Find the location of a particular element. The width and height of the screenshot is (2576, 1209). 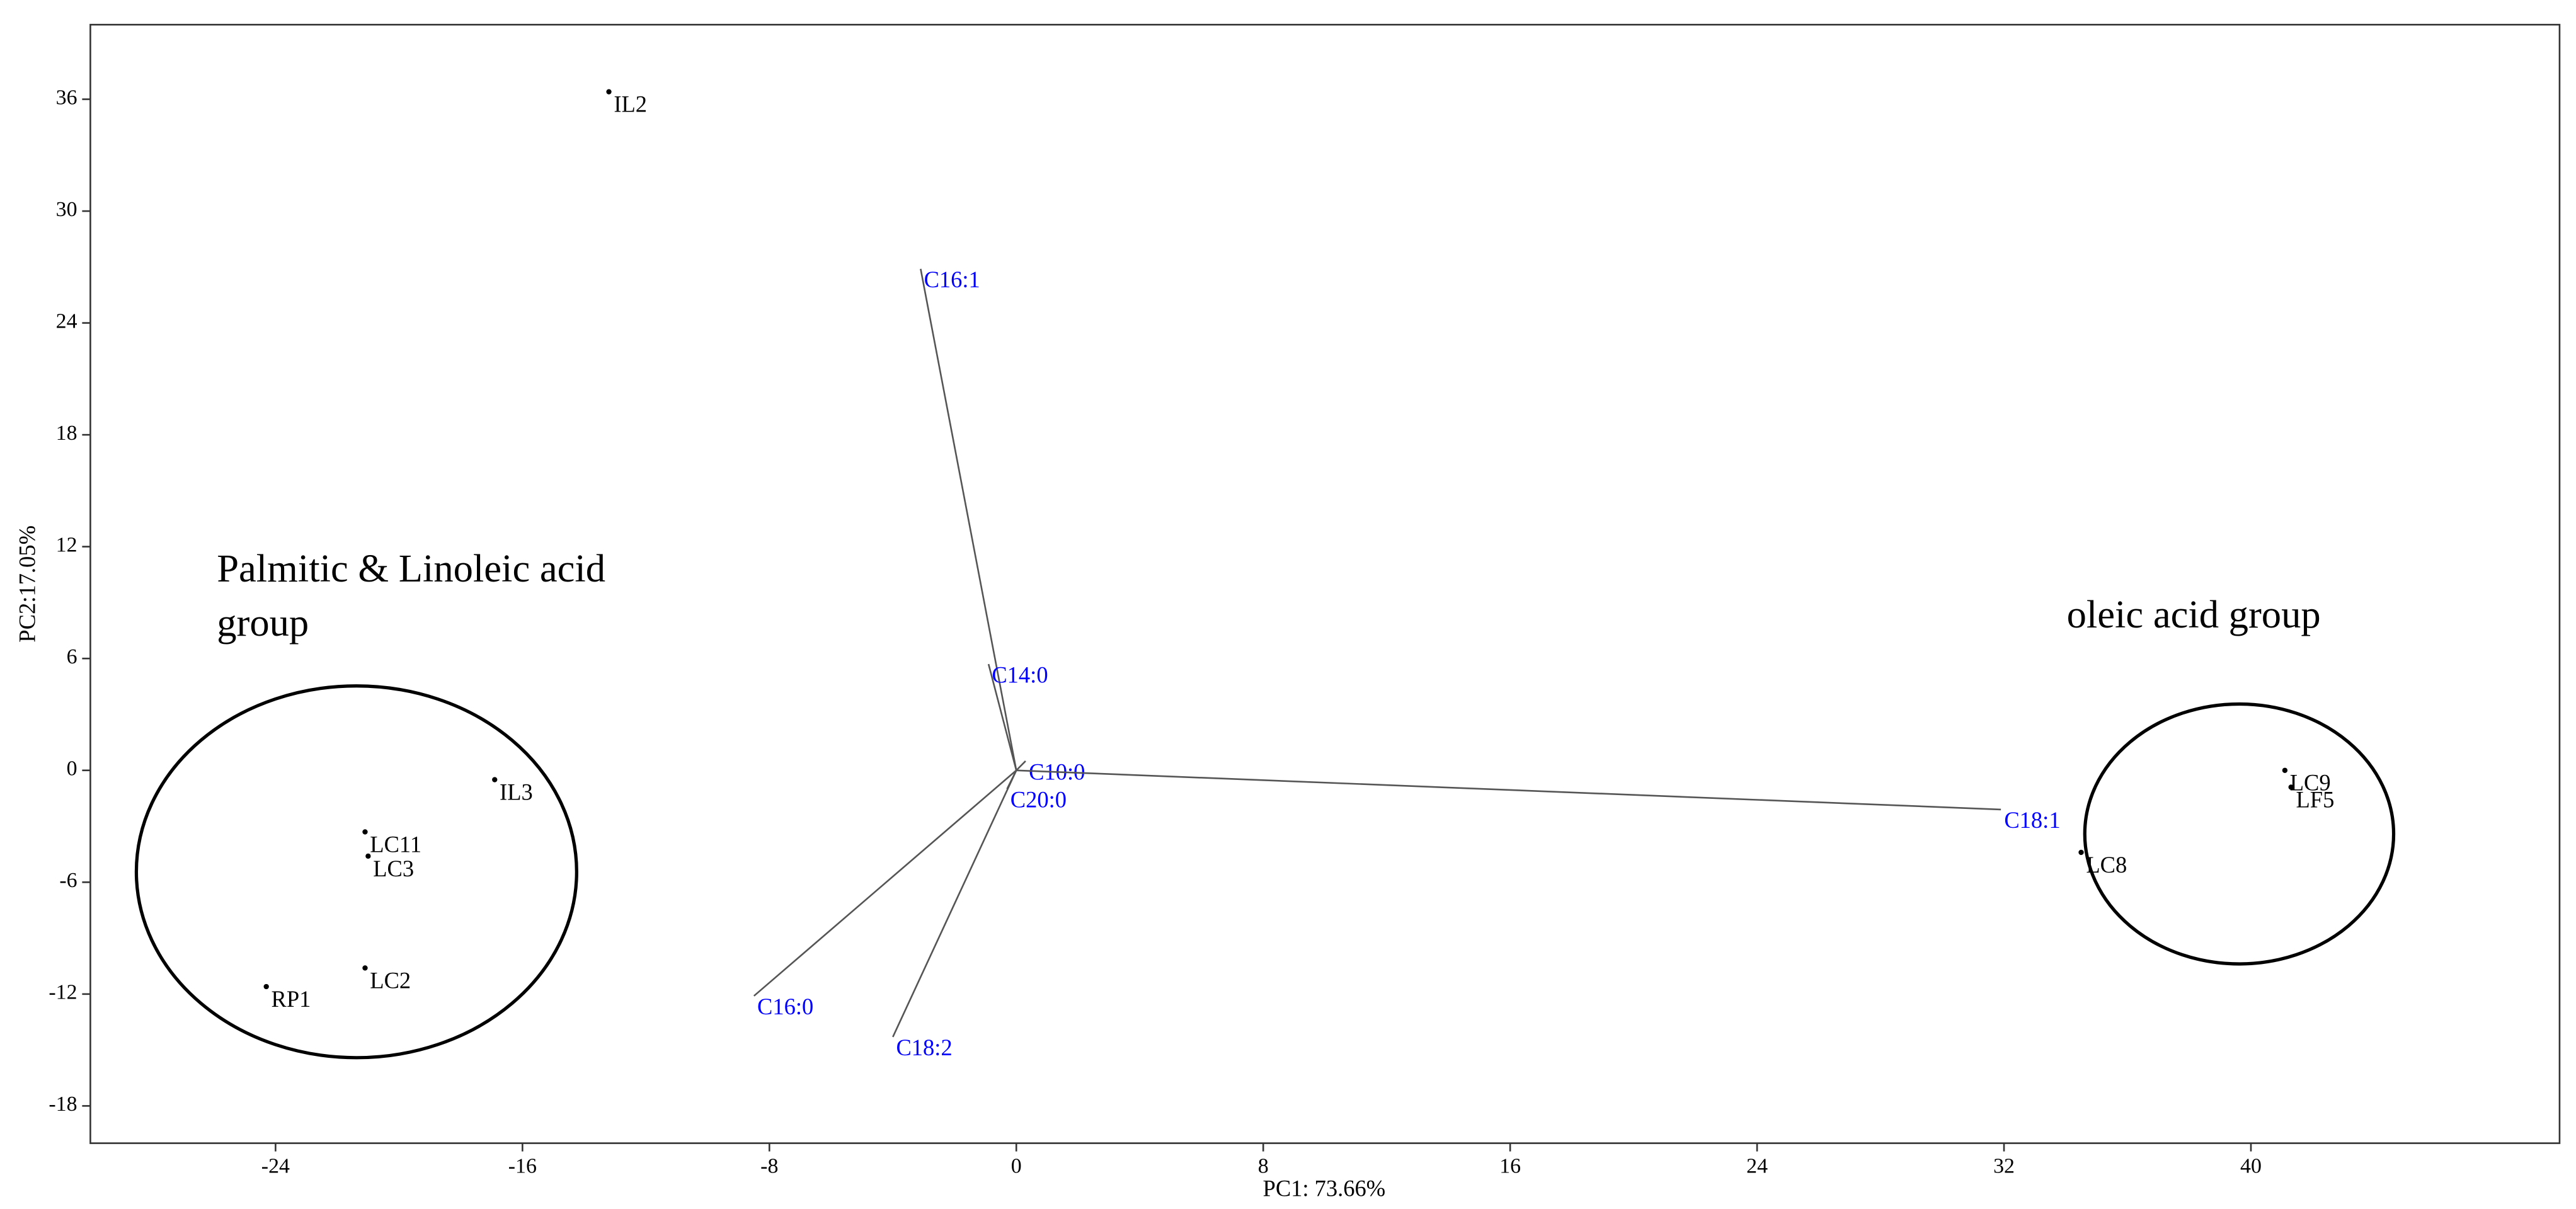

x-tick-label: -16 is located at coordinates (522, 1165).